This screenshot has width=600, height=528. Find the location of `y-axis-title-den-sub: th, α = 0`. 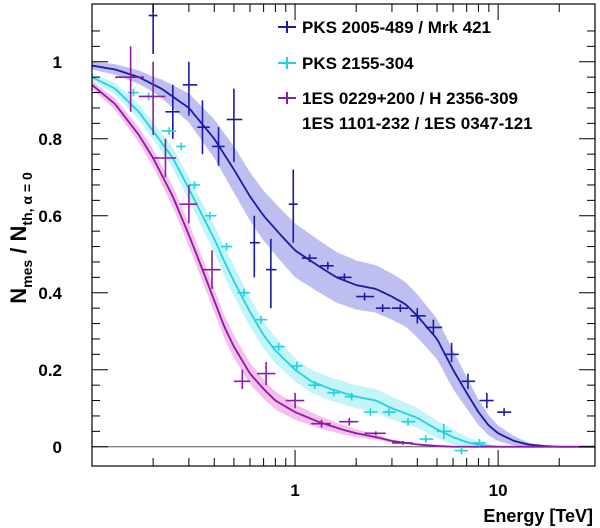

y-axis-title-den-sub: th, α = 0 is located at coordinates (27, 199).